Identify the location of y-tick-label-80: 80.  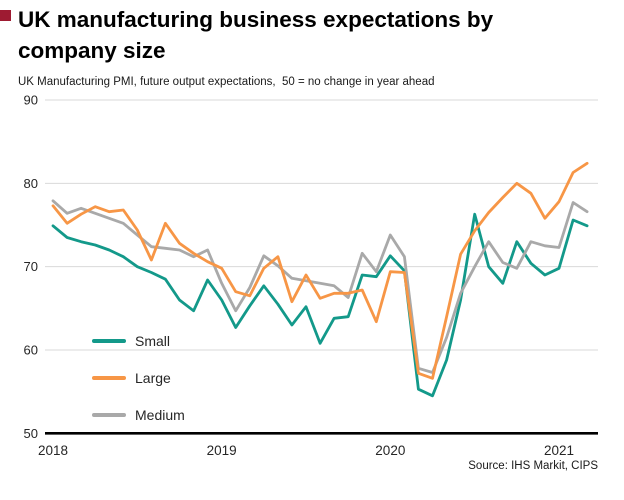
(31, 183).